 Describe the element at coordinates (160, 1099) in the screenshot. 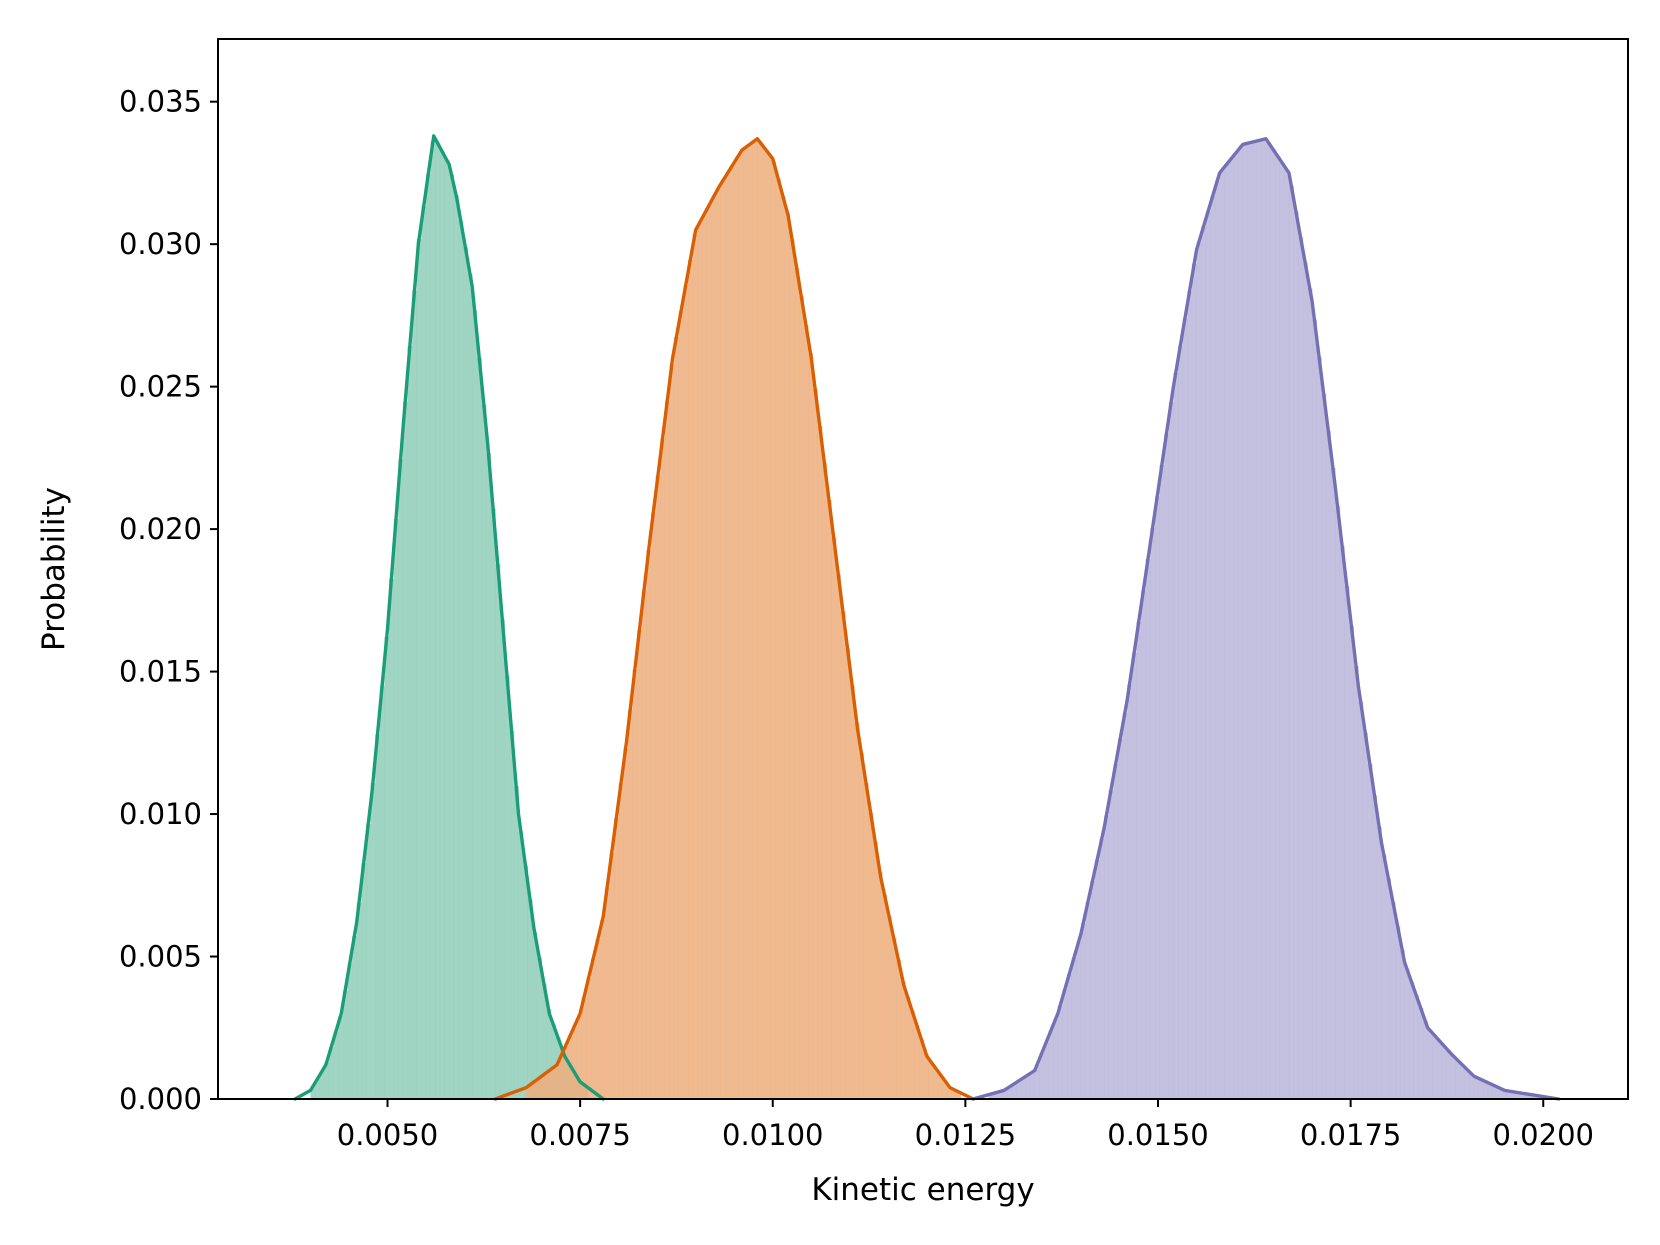

I see `y-tick-label: 0.000` at that location.